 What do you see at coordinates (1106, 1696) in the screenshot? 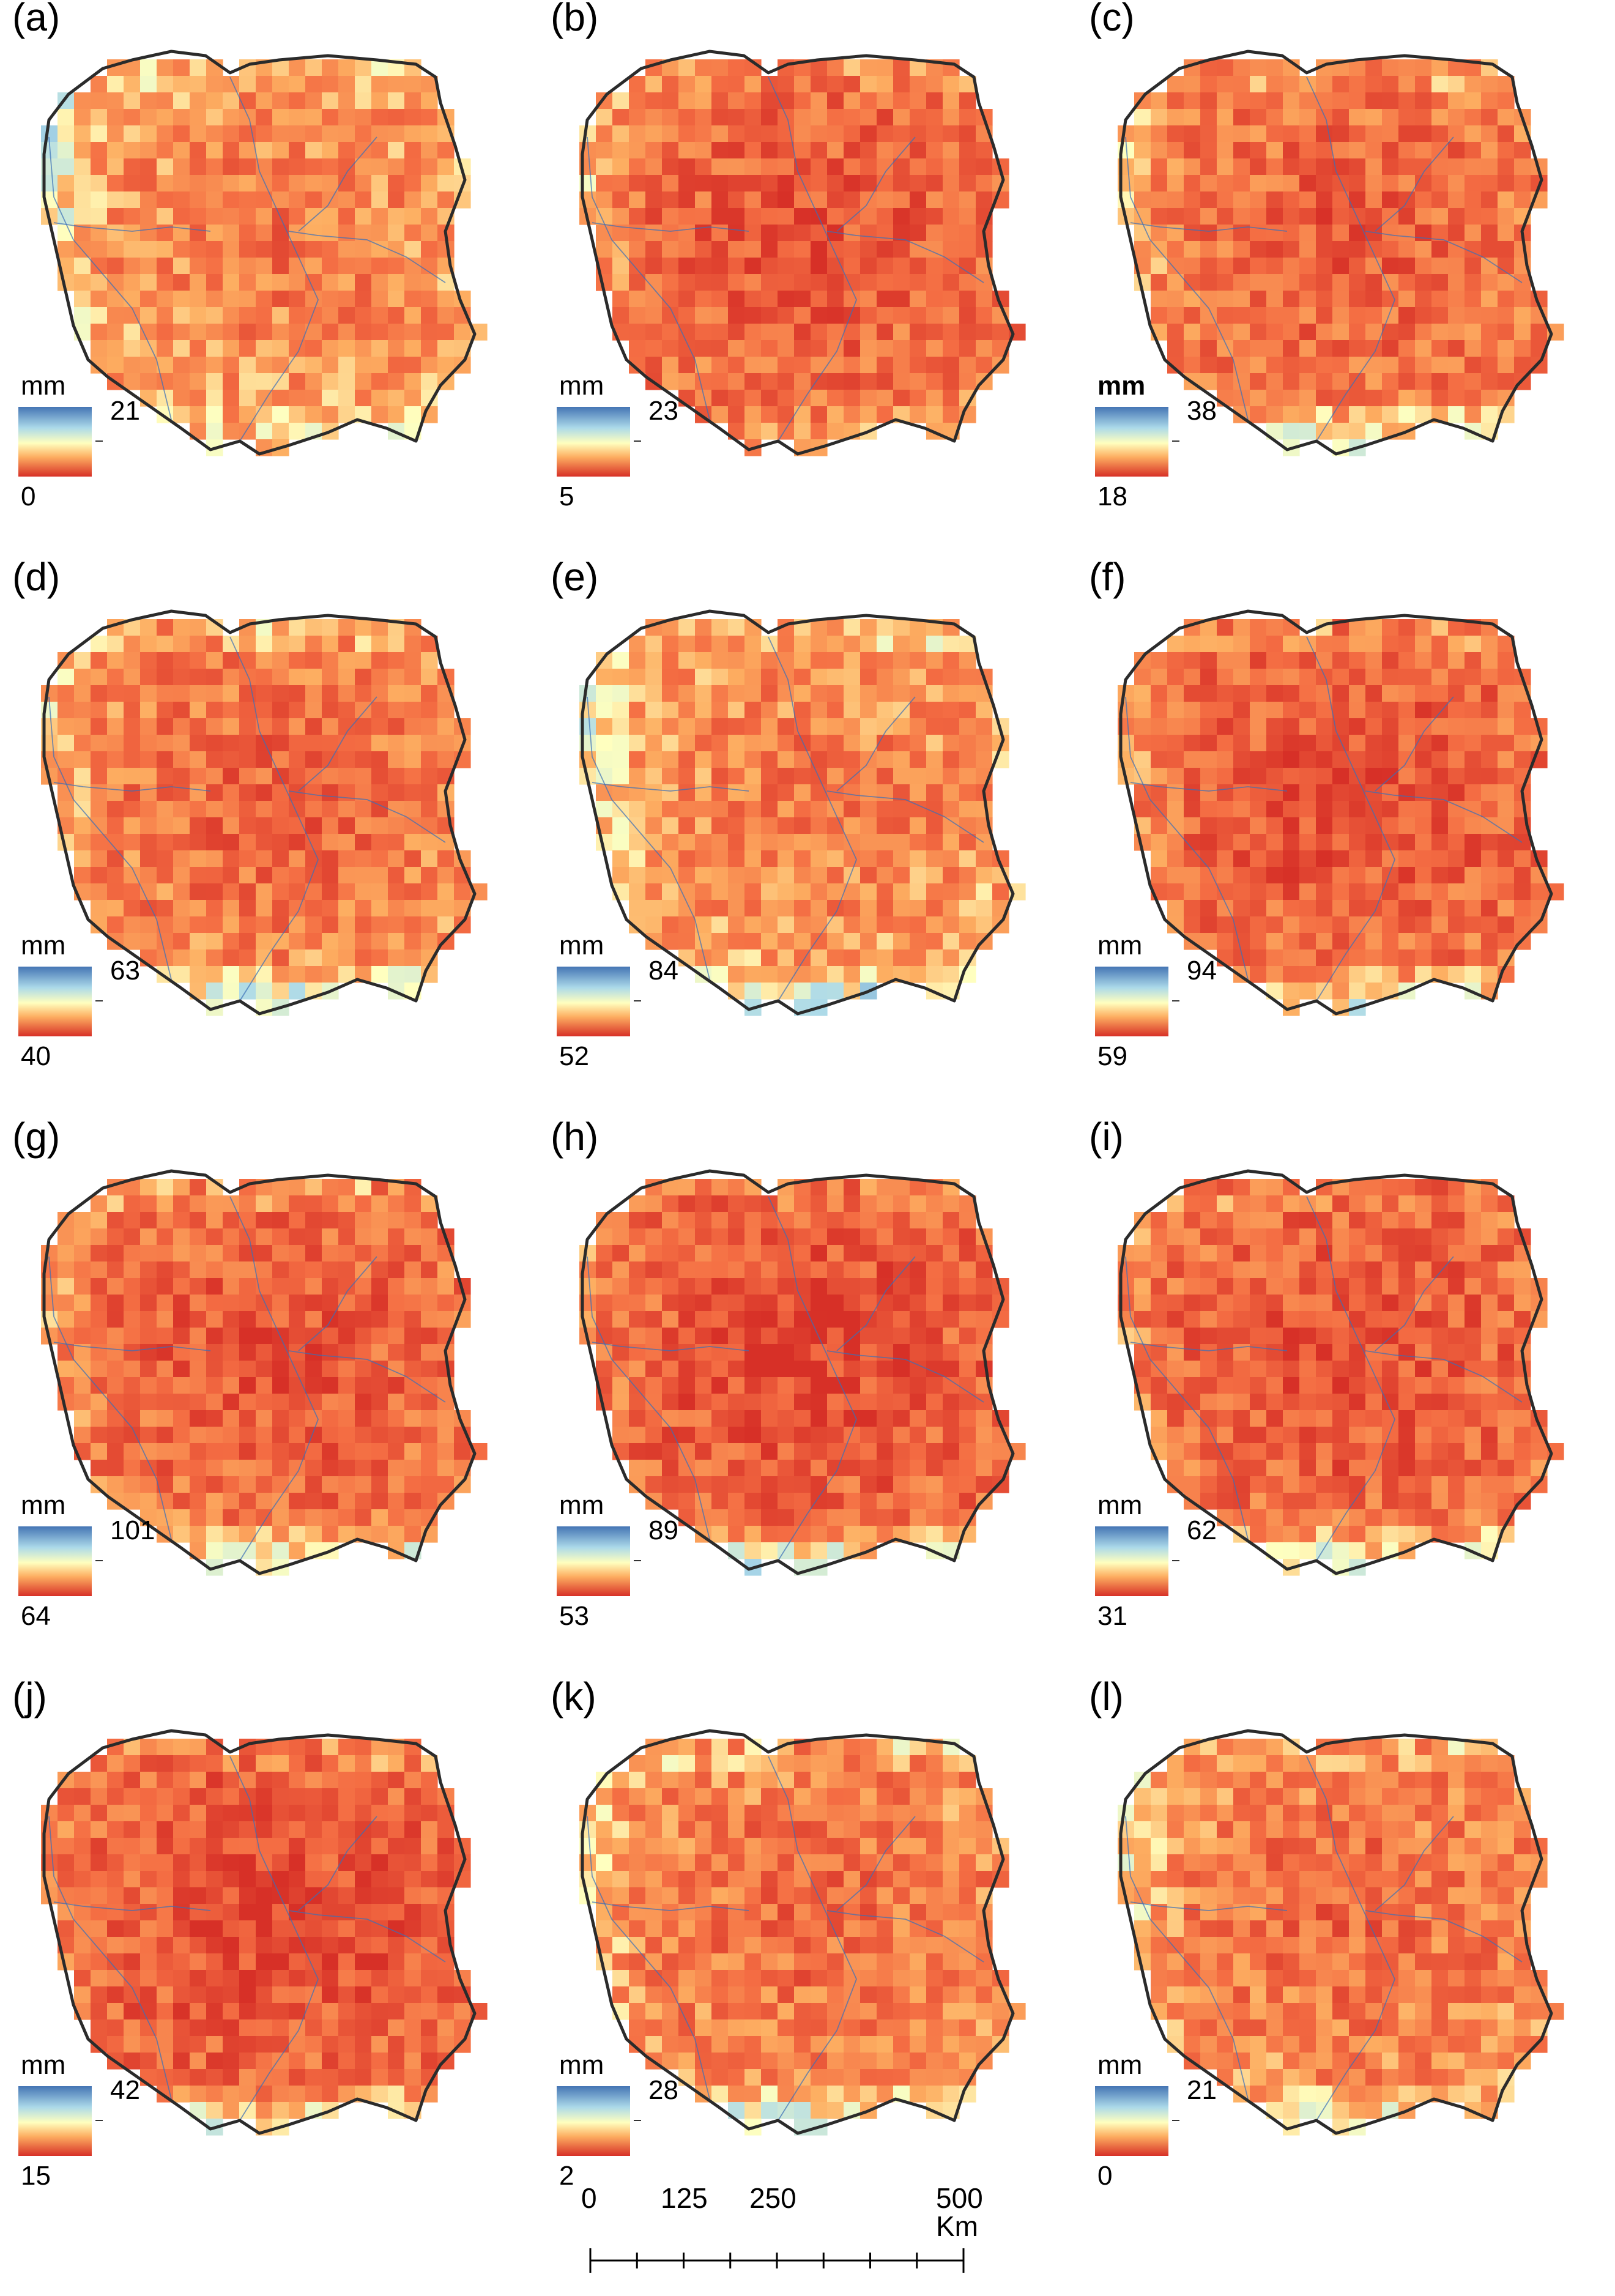
I see `panel-letter: (l)` at bounding box center [1106, 1696].